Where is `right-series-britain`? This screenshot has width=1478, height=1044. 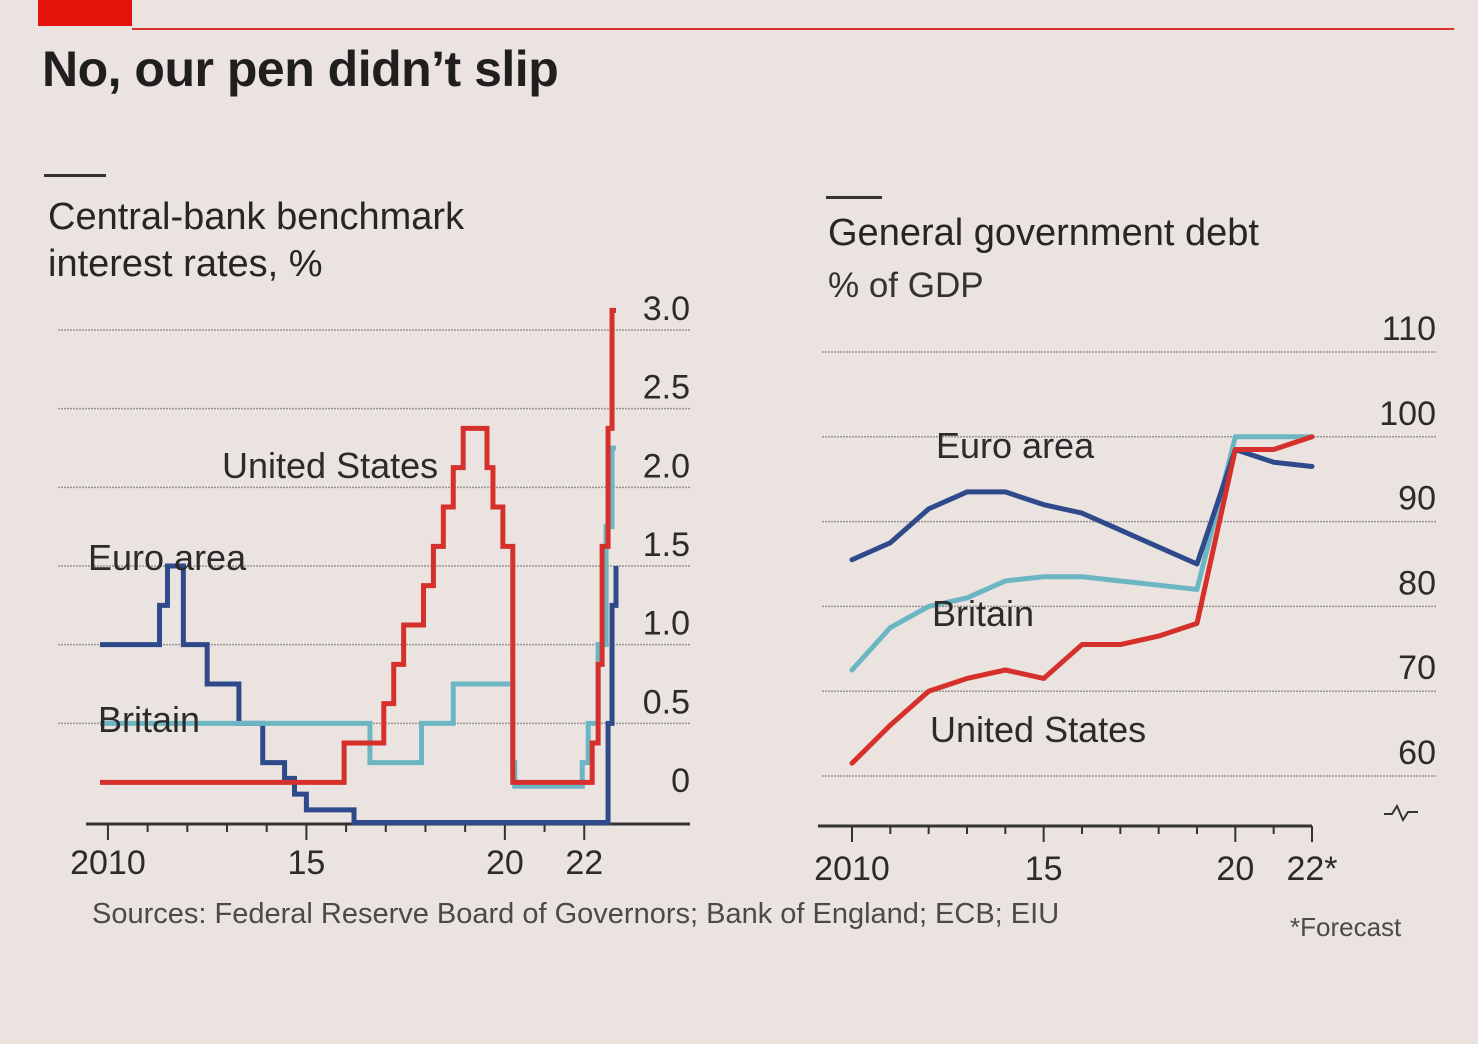 right-series-britain is located at coordinates (1082, 553).